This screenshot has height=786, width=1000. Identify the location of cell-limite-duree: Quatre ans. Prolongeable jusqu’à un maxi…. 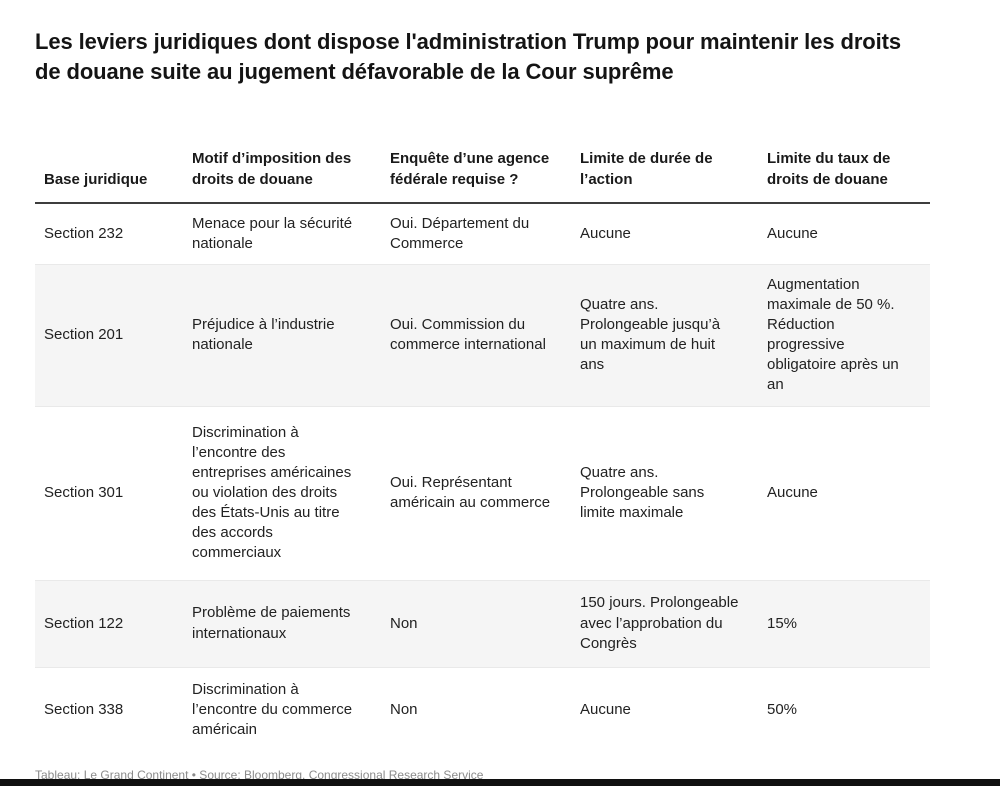
(664, 335).